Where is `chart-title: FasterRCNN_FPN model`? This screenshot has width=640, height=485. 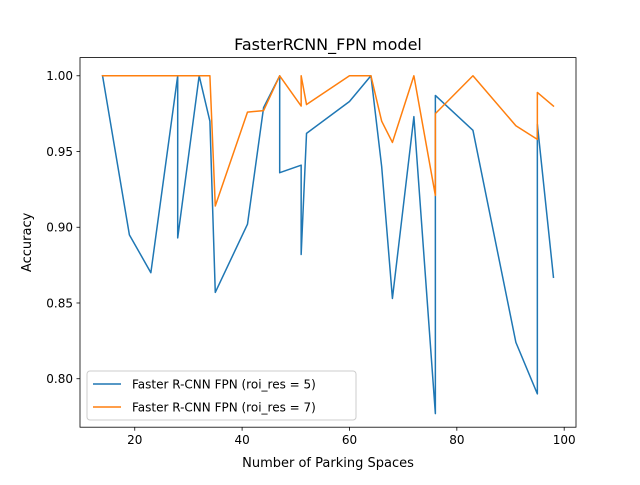
chart-title: FasterRCNN_FPN model is located at coordinates (328, 45).